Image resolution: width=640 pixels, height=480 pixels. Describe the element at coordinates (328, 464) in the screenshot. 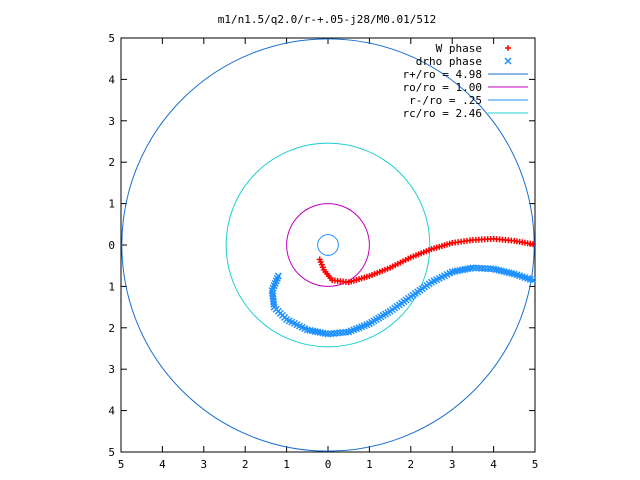

I see `x-tick-label: 0` at that location.